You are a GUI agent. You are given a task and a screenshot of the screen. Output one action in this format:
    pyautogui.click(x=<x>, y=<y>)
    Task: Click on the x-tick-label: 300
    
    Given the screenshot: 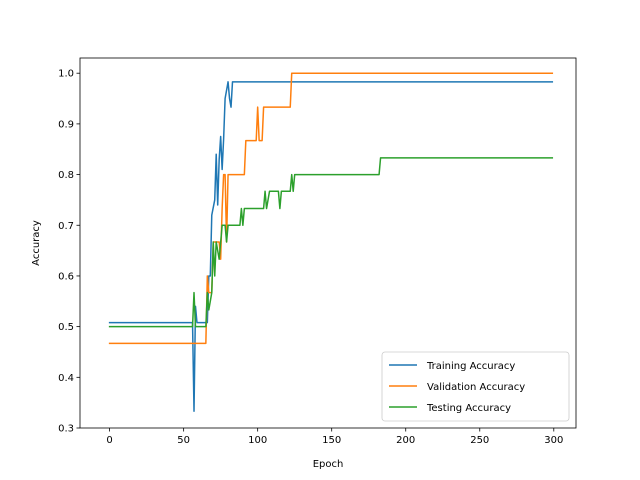 What is the action you would take?
    pyautogui.click(x=553, y=440)
    